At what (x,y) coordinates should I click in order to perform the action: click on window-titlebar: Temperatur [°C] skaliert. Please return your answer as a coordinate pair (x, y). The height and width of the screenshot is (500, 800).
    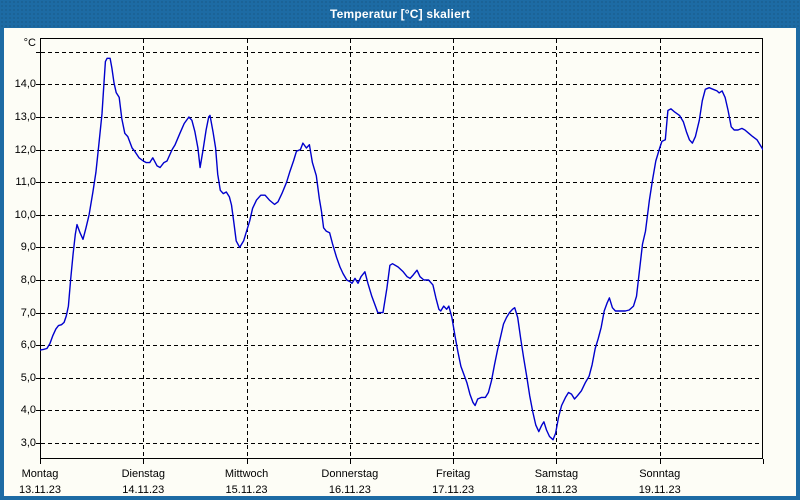
    Looking at the image, I should click on (400, 14).